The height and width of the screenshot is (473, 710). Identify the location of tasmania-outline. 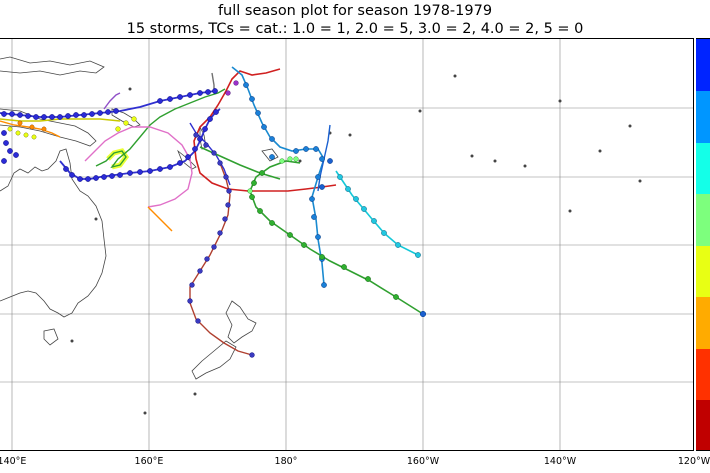
(51, 337).